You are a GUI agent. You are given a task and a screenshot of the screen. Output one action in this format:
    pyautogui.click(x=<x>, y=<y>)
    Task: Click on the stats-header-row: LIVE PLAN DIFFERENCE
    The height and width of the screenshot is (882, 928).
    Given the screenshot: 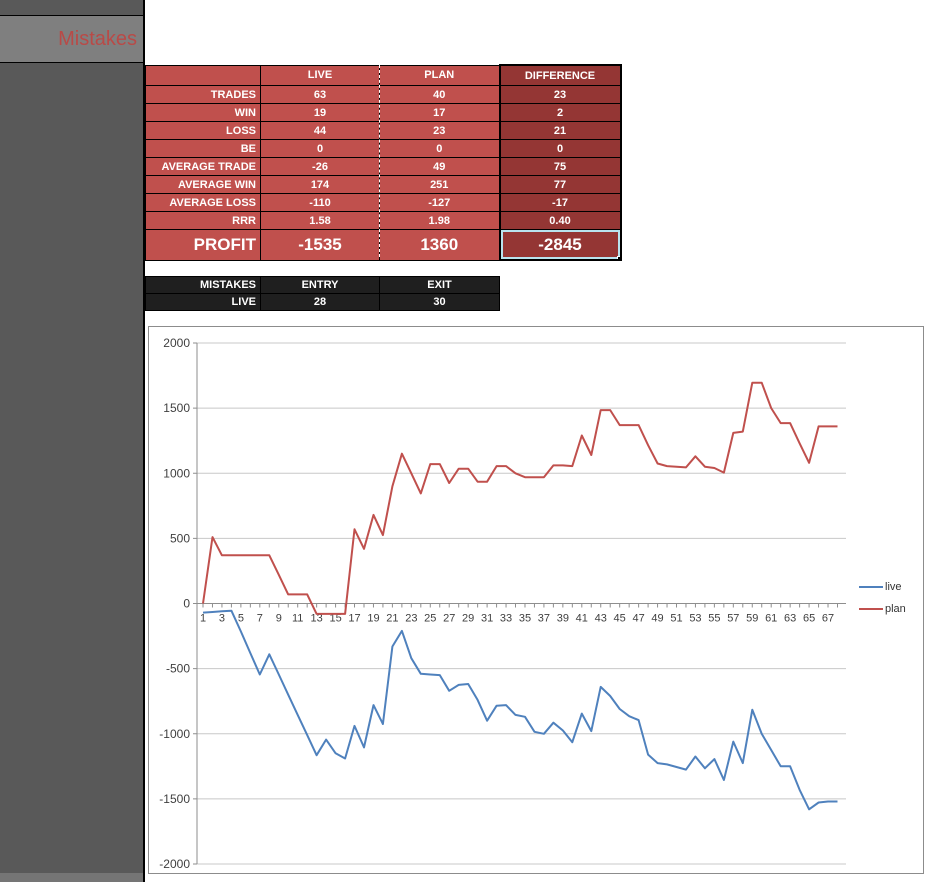 What is the action you would take?
    pyautogui.click(x=383, y=75)
    